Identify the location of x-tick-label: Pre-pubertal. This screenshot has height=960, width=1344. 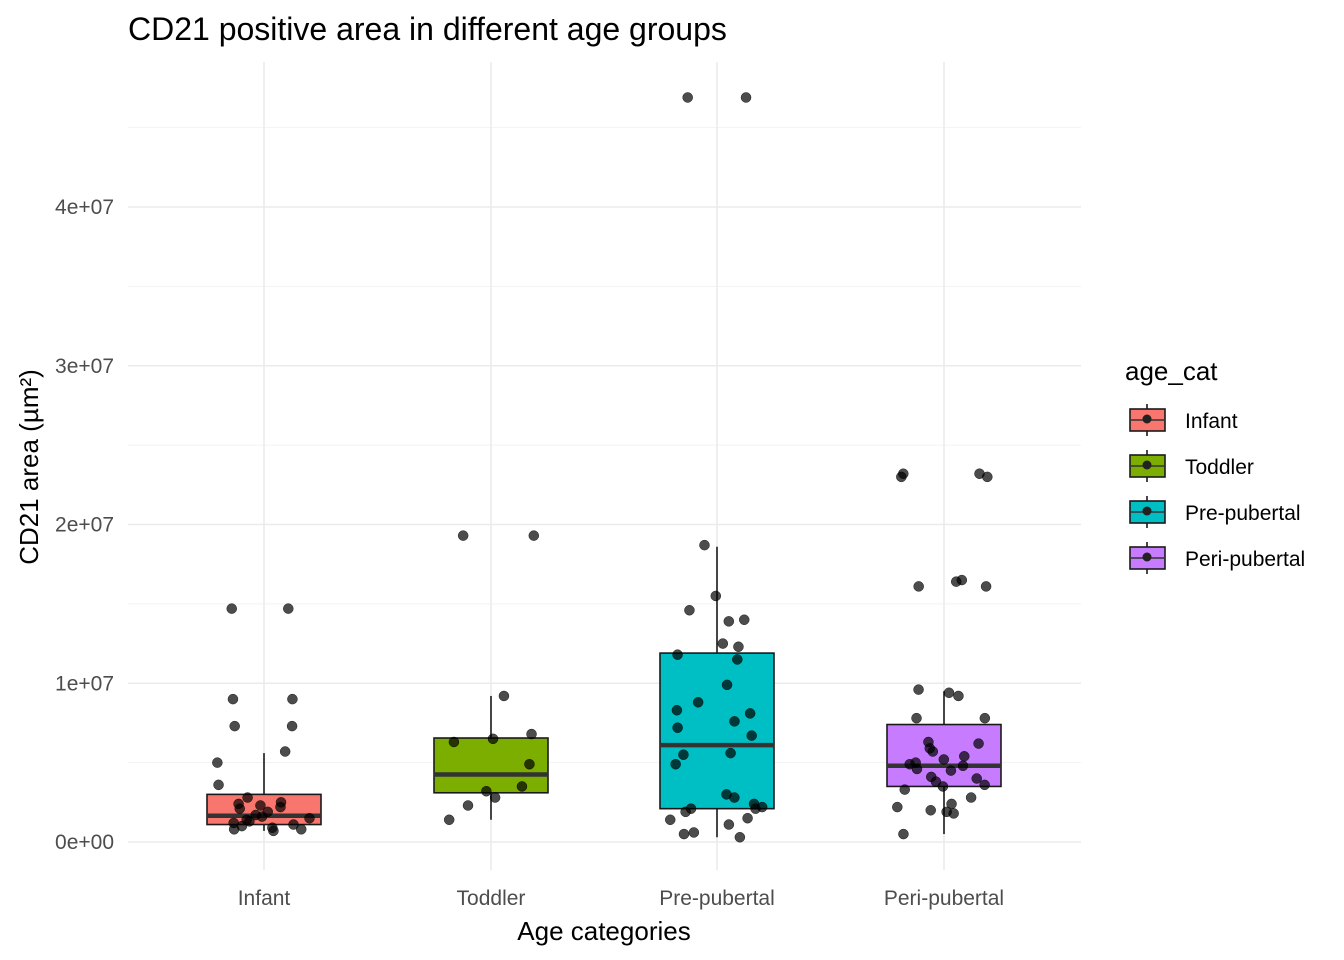
(717, 898).